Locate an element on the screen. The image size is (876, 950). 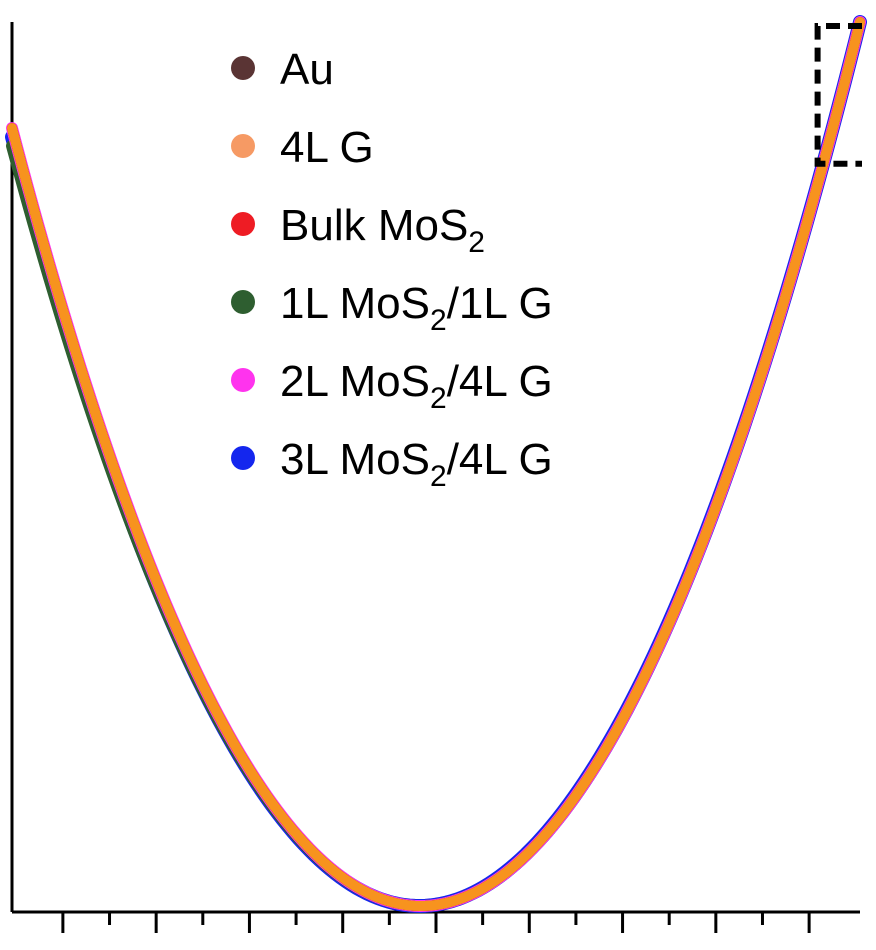
legend-marker-3l-mos2-4l-g is located at coordinates (243, 458).